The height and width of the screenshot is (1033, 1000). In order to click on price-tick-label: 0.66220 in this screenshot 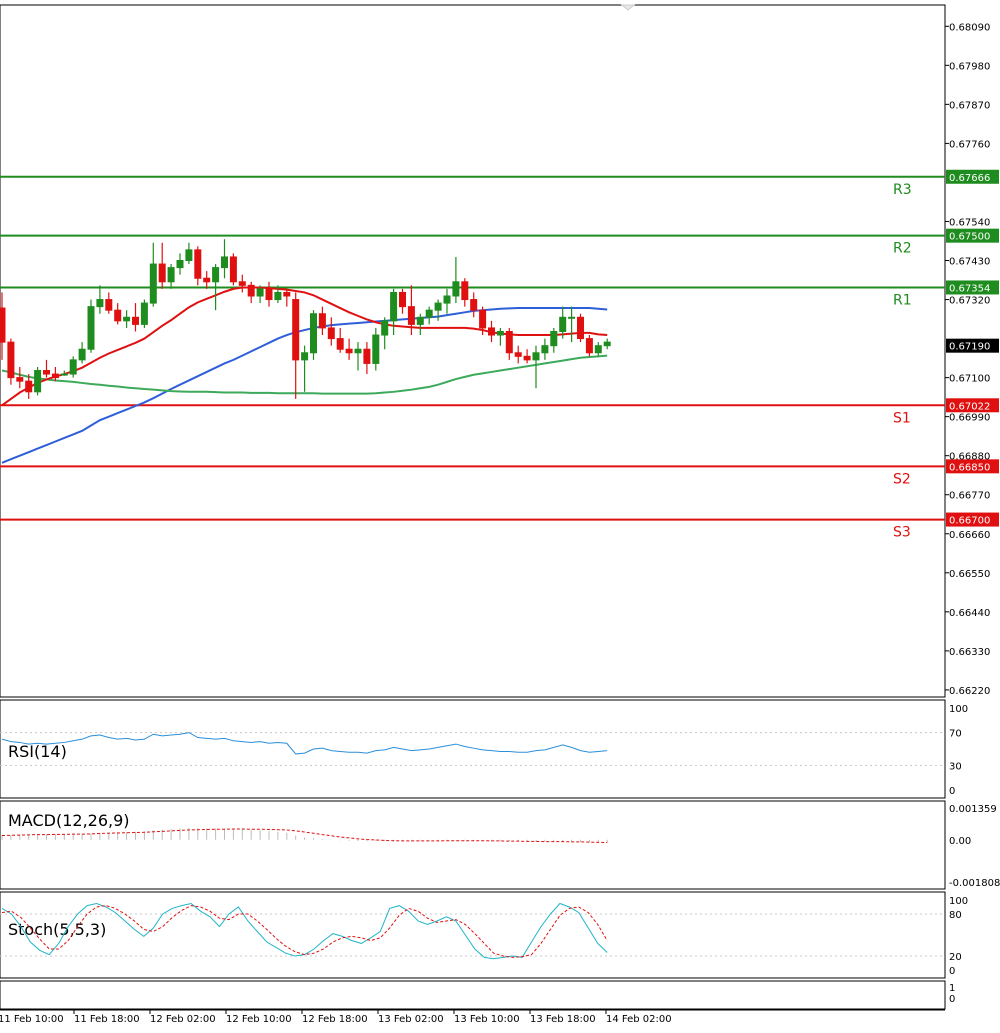, I will do `click(969, 691)`.